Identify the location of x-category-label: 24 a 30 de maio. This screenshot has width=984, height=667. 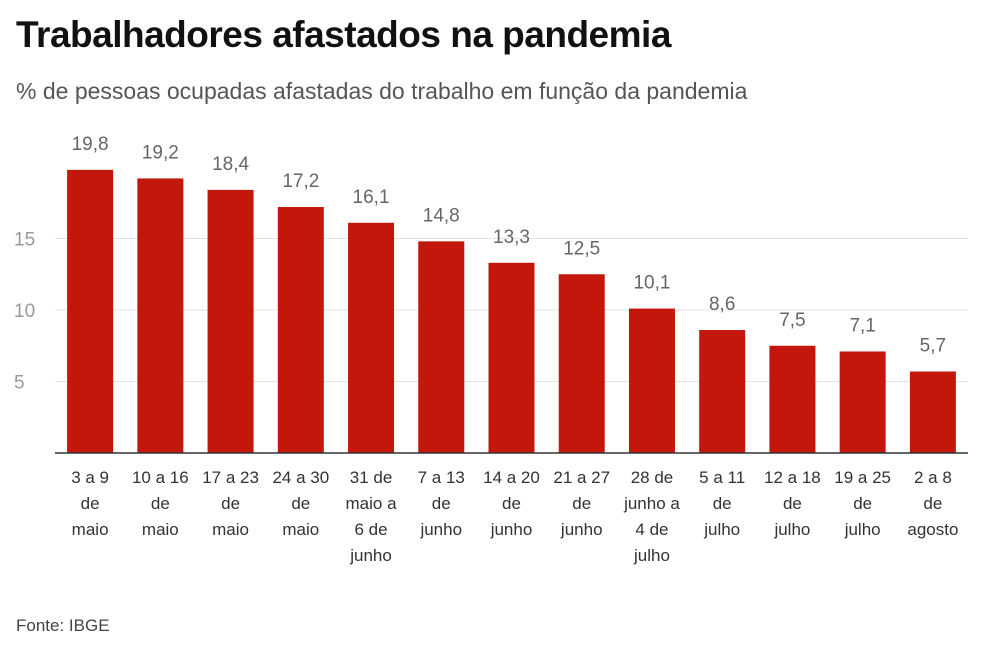
(300, 503).